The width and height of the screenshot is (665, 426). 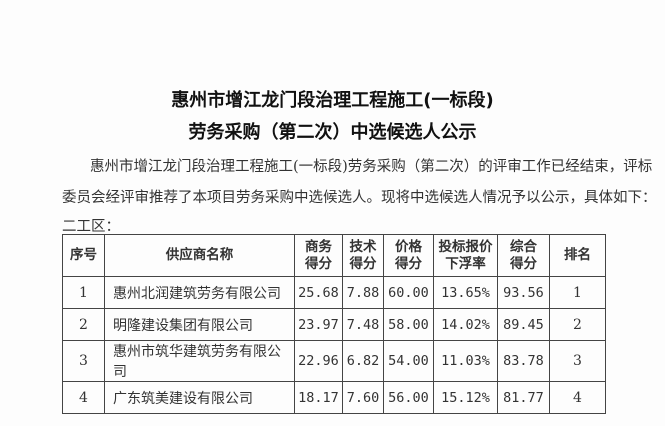 I want to click on table-row: 1 惠州北润建筑劳务有限公司 25.68 7.88 60.00 13.65% 93.56 1, so click(x=334, y=292).